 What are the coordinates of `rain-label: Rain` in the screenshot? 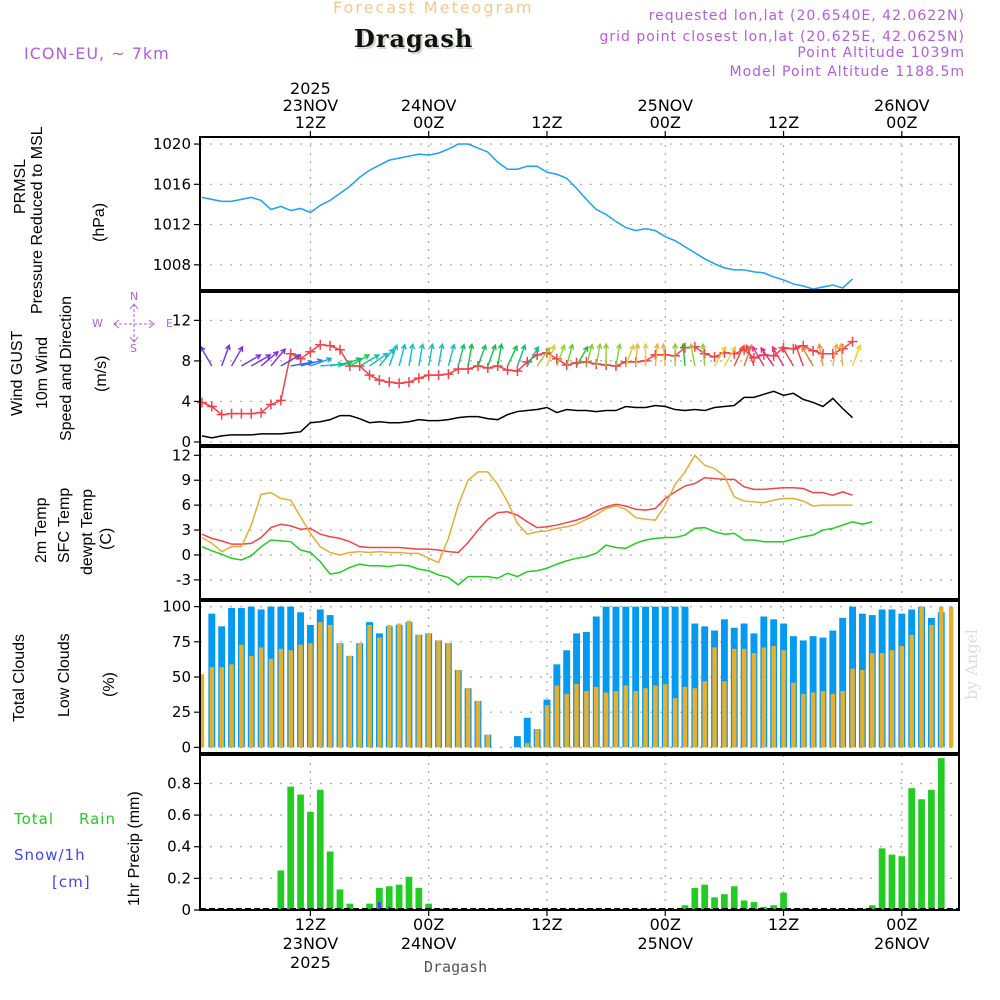 It's located at (97, 819).